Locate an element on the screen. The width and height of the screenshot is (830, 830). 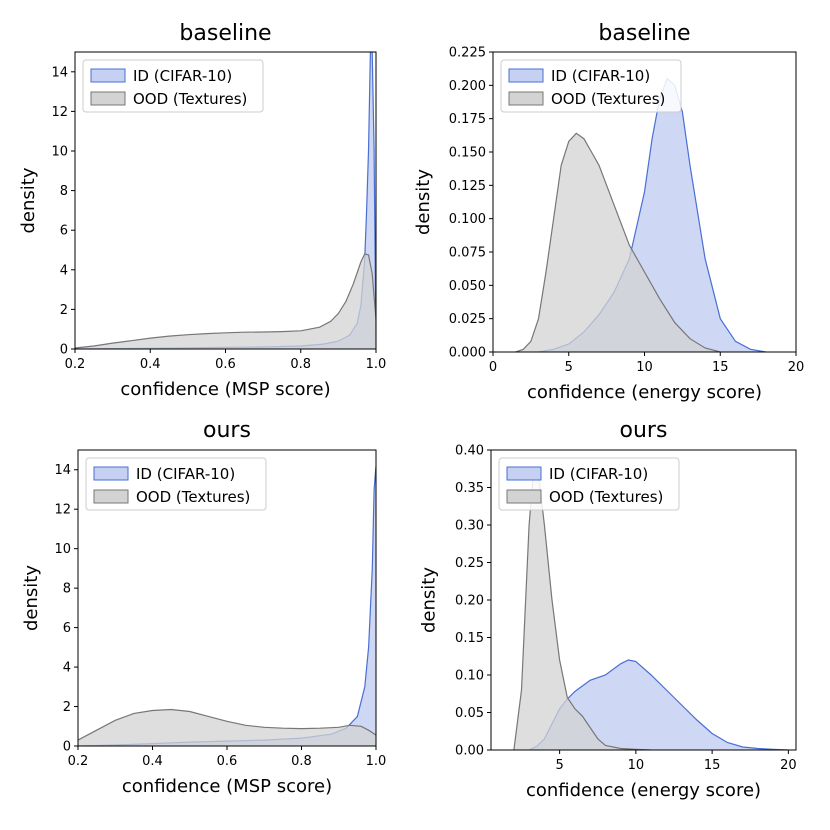
y-tick-label: 0.35 is located at coordinates (469, 488).